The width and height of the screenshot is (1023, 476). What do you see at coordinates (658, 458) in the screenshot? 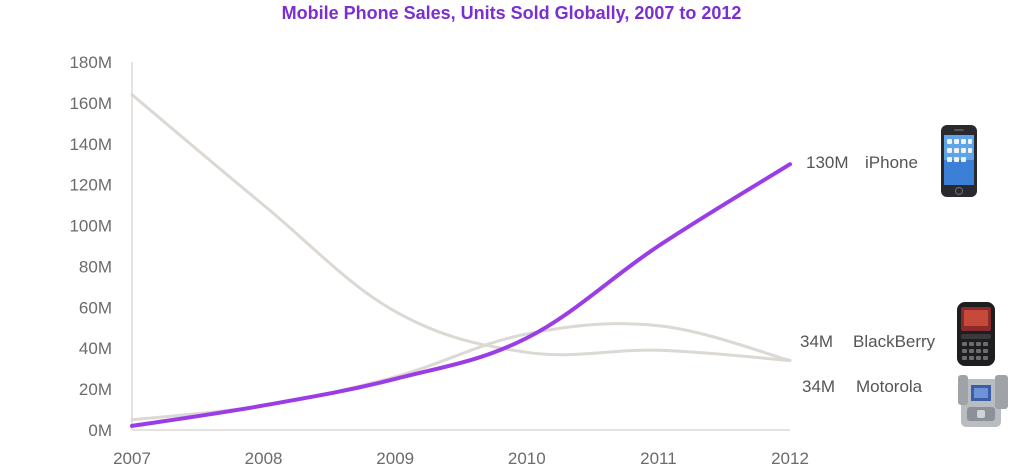
I see `x-tick-label: 2011` at bounding box center [658, 458].